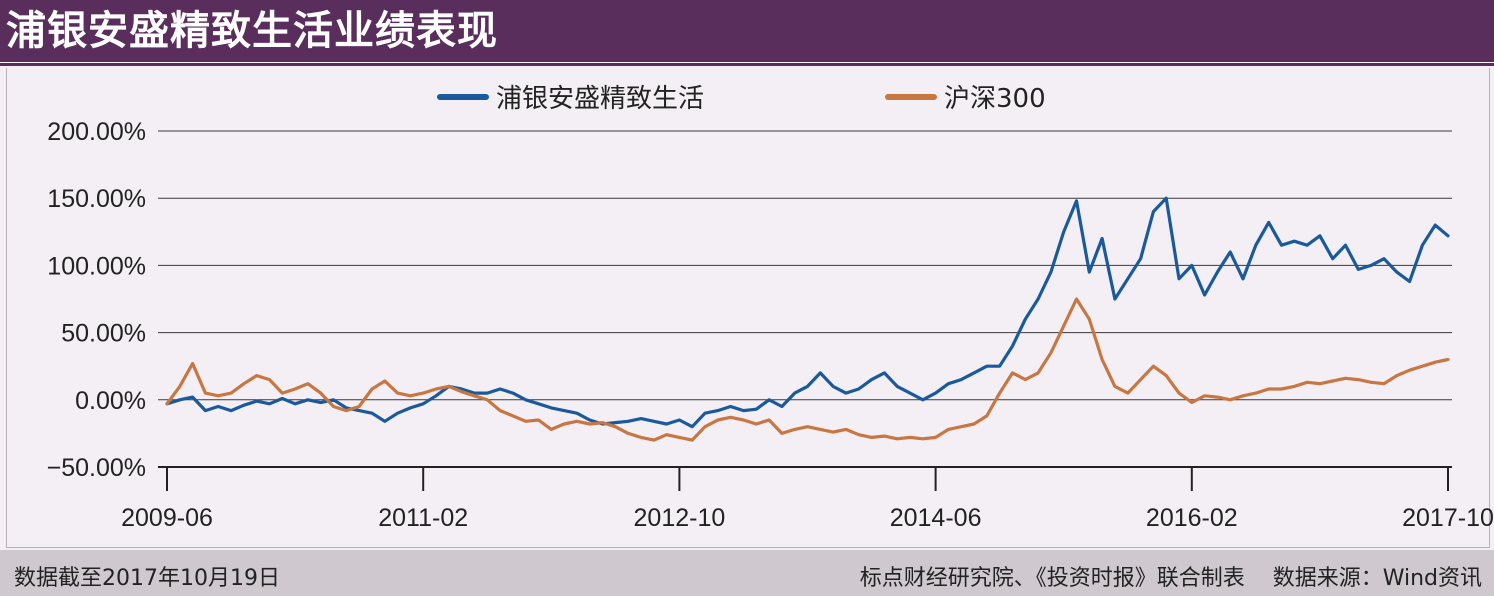  I want to click on y-tick-label: 200.00%, so click(96, 132).